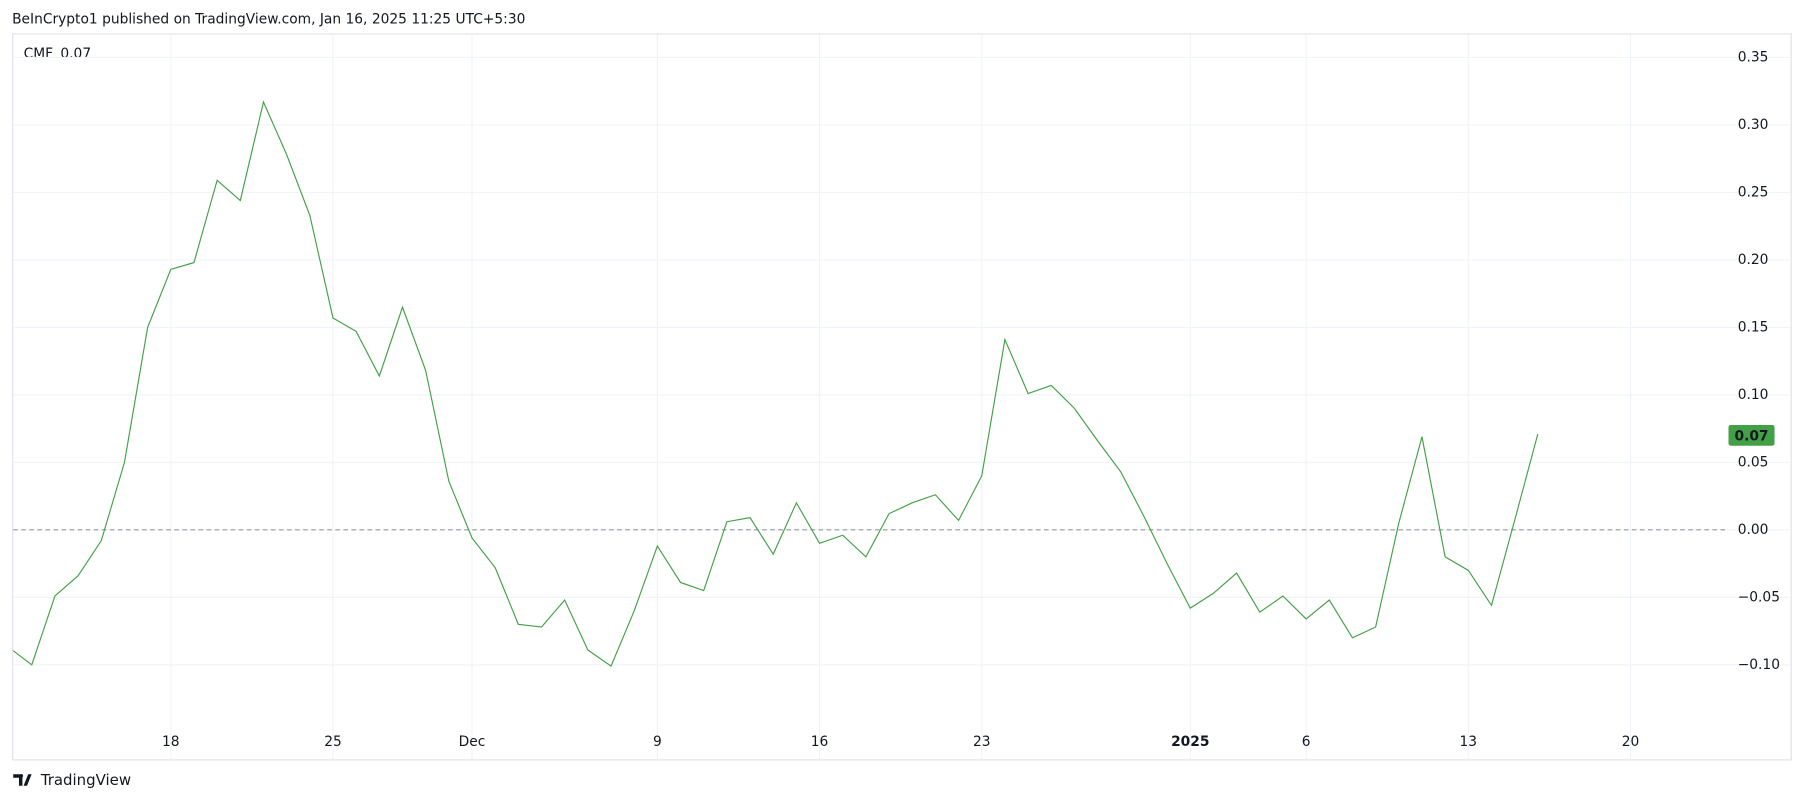 The image size is (1805, 803). What do you see at coordinates (1631, 742) in the screenshot?
I see `x-tick-label: 20` at bounding box center [1631, 742].